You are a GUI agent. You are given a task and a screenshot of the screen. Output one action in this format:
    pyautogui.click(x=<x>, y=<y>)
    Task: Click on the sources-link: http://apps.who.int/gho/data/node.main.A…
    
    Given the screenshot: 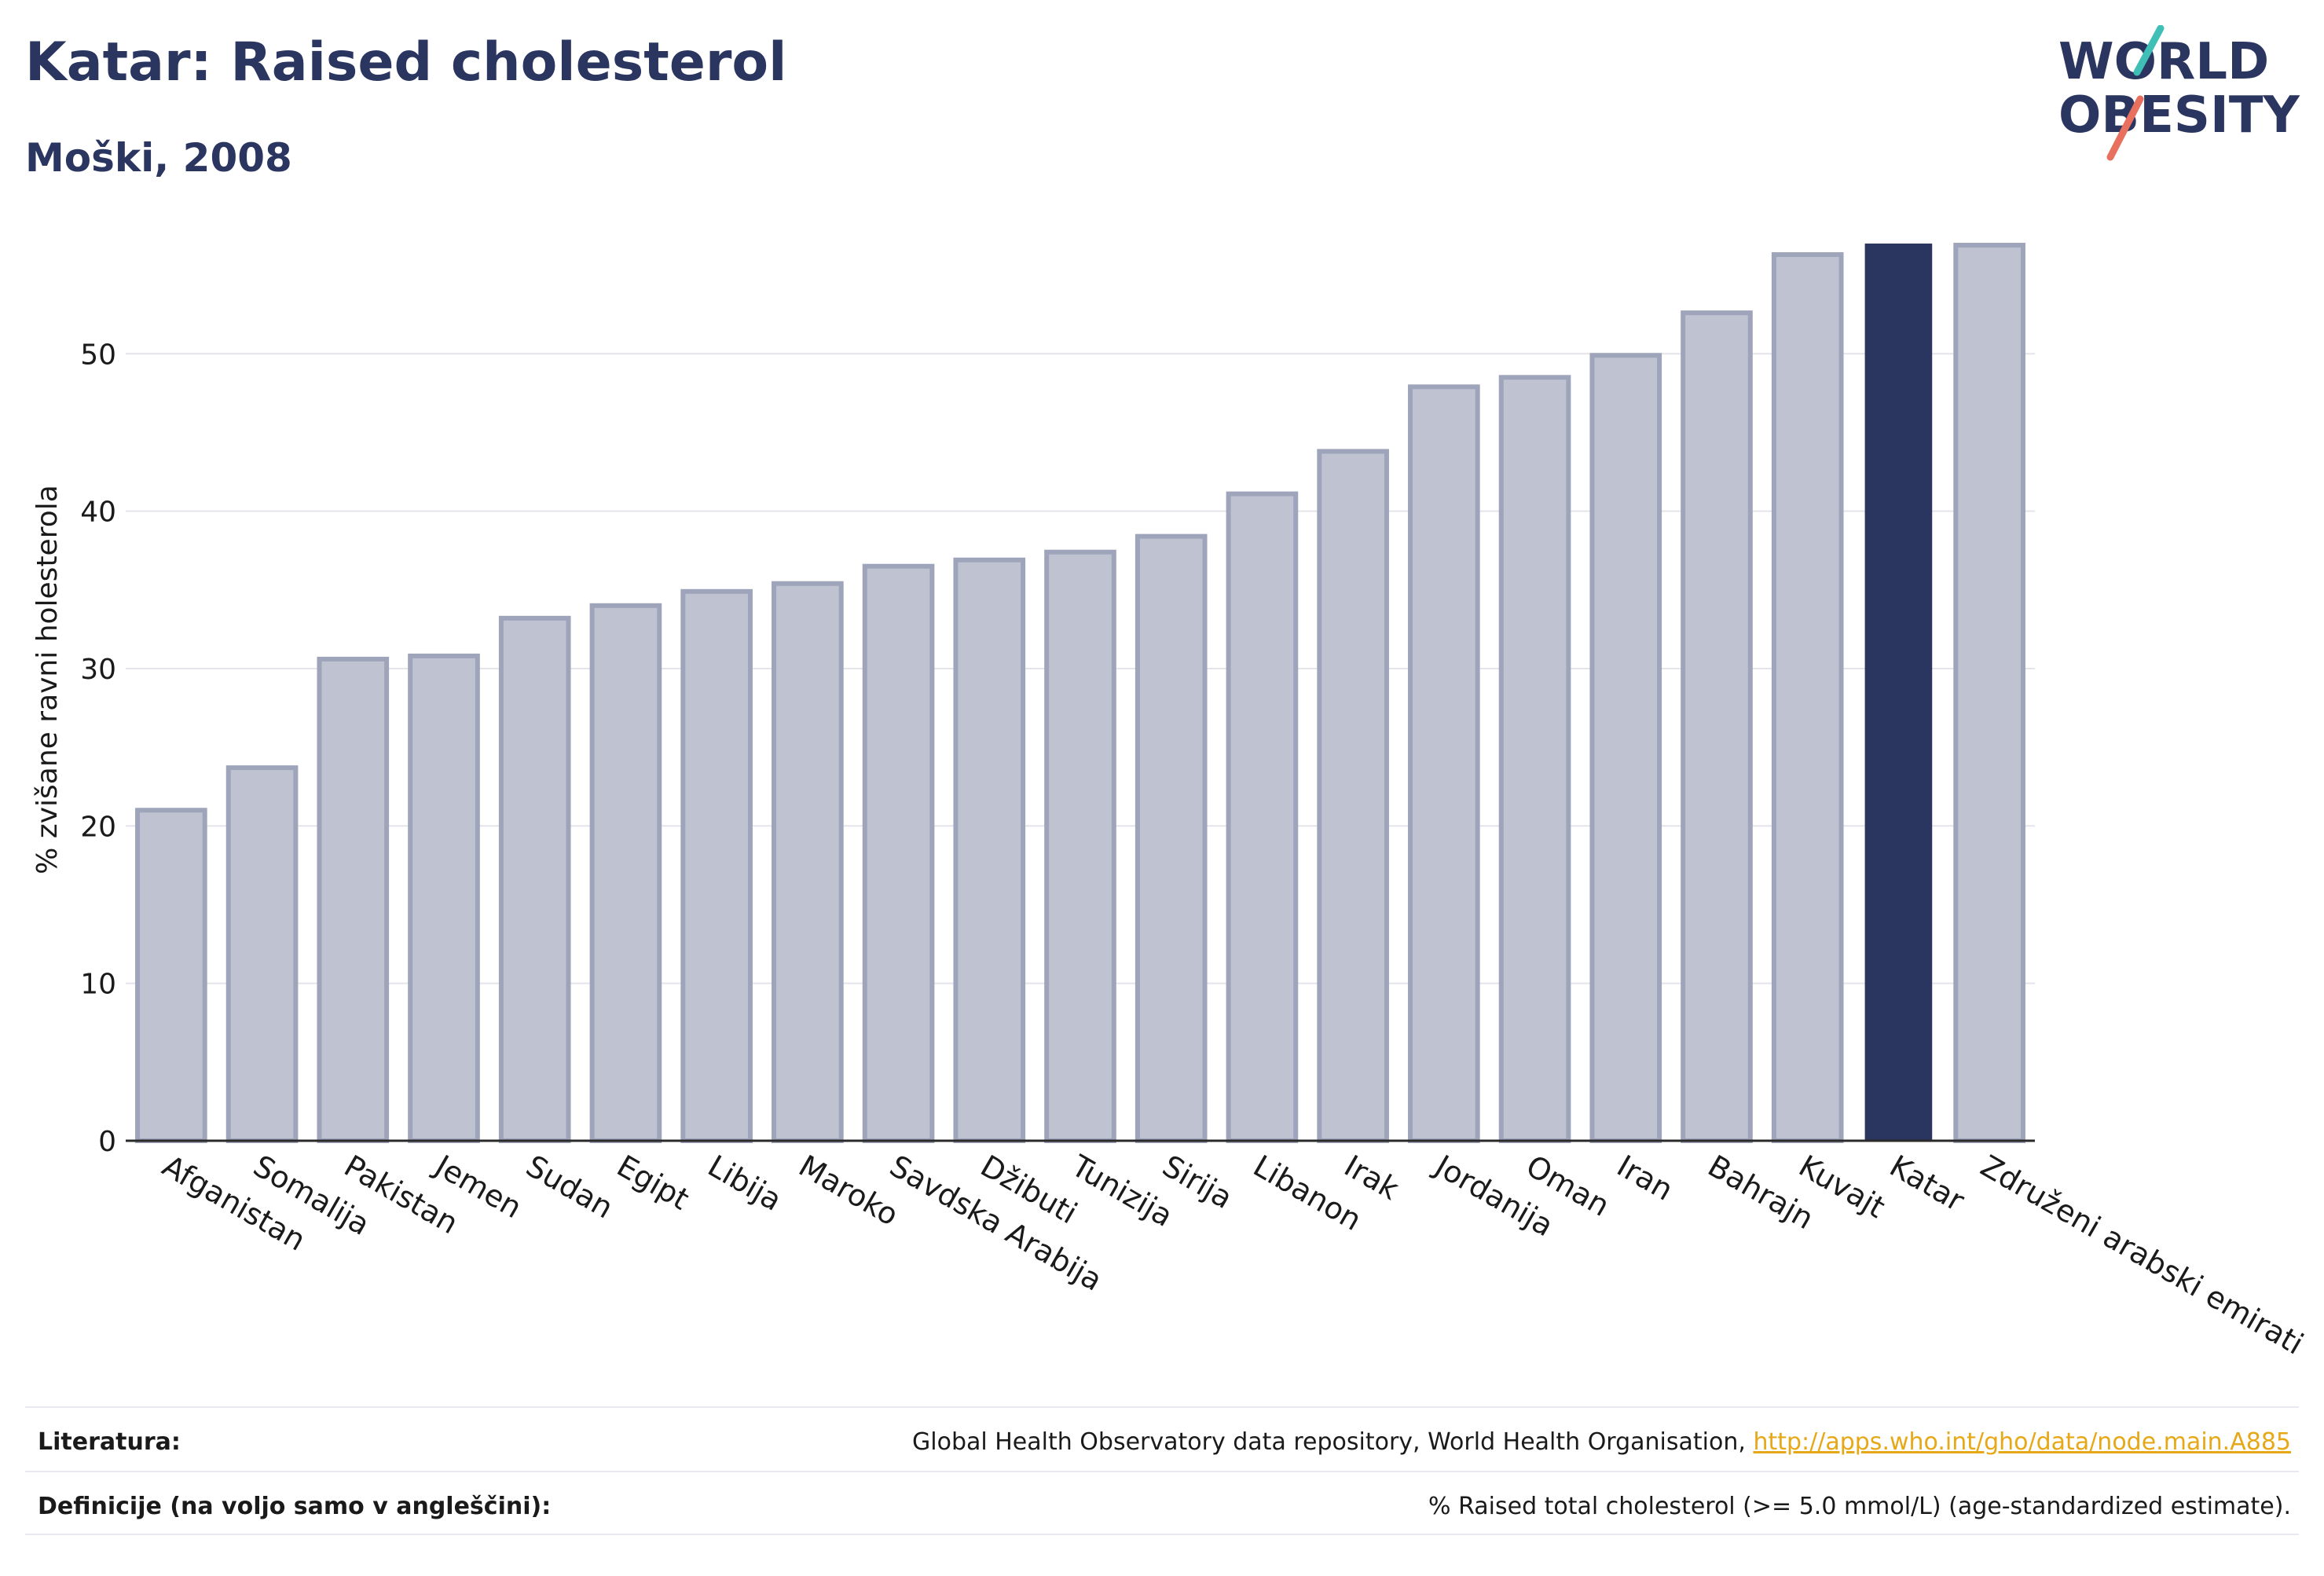 What is the action you would take?
    pyautogui.click(x=2022, y=1442)
    